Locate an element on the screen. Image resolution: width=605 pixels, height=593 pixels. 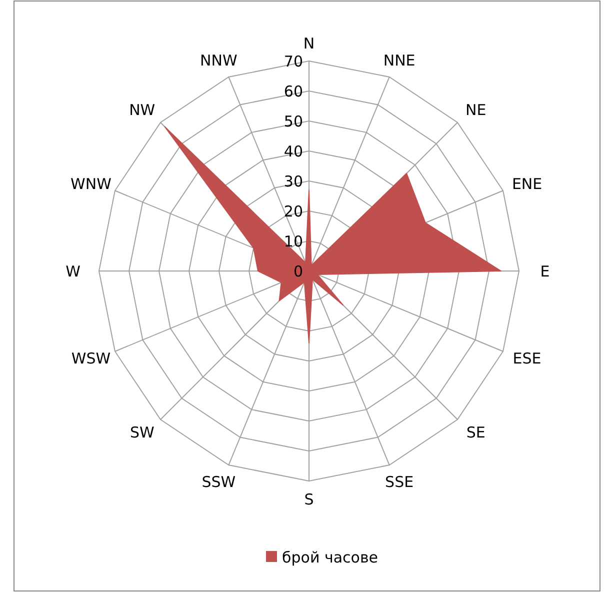
spoke-label: NNW is located at coordinates (219, 61).